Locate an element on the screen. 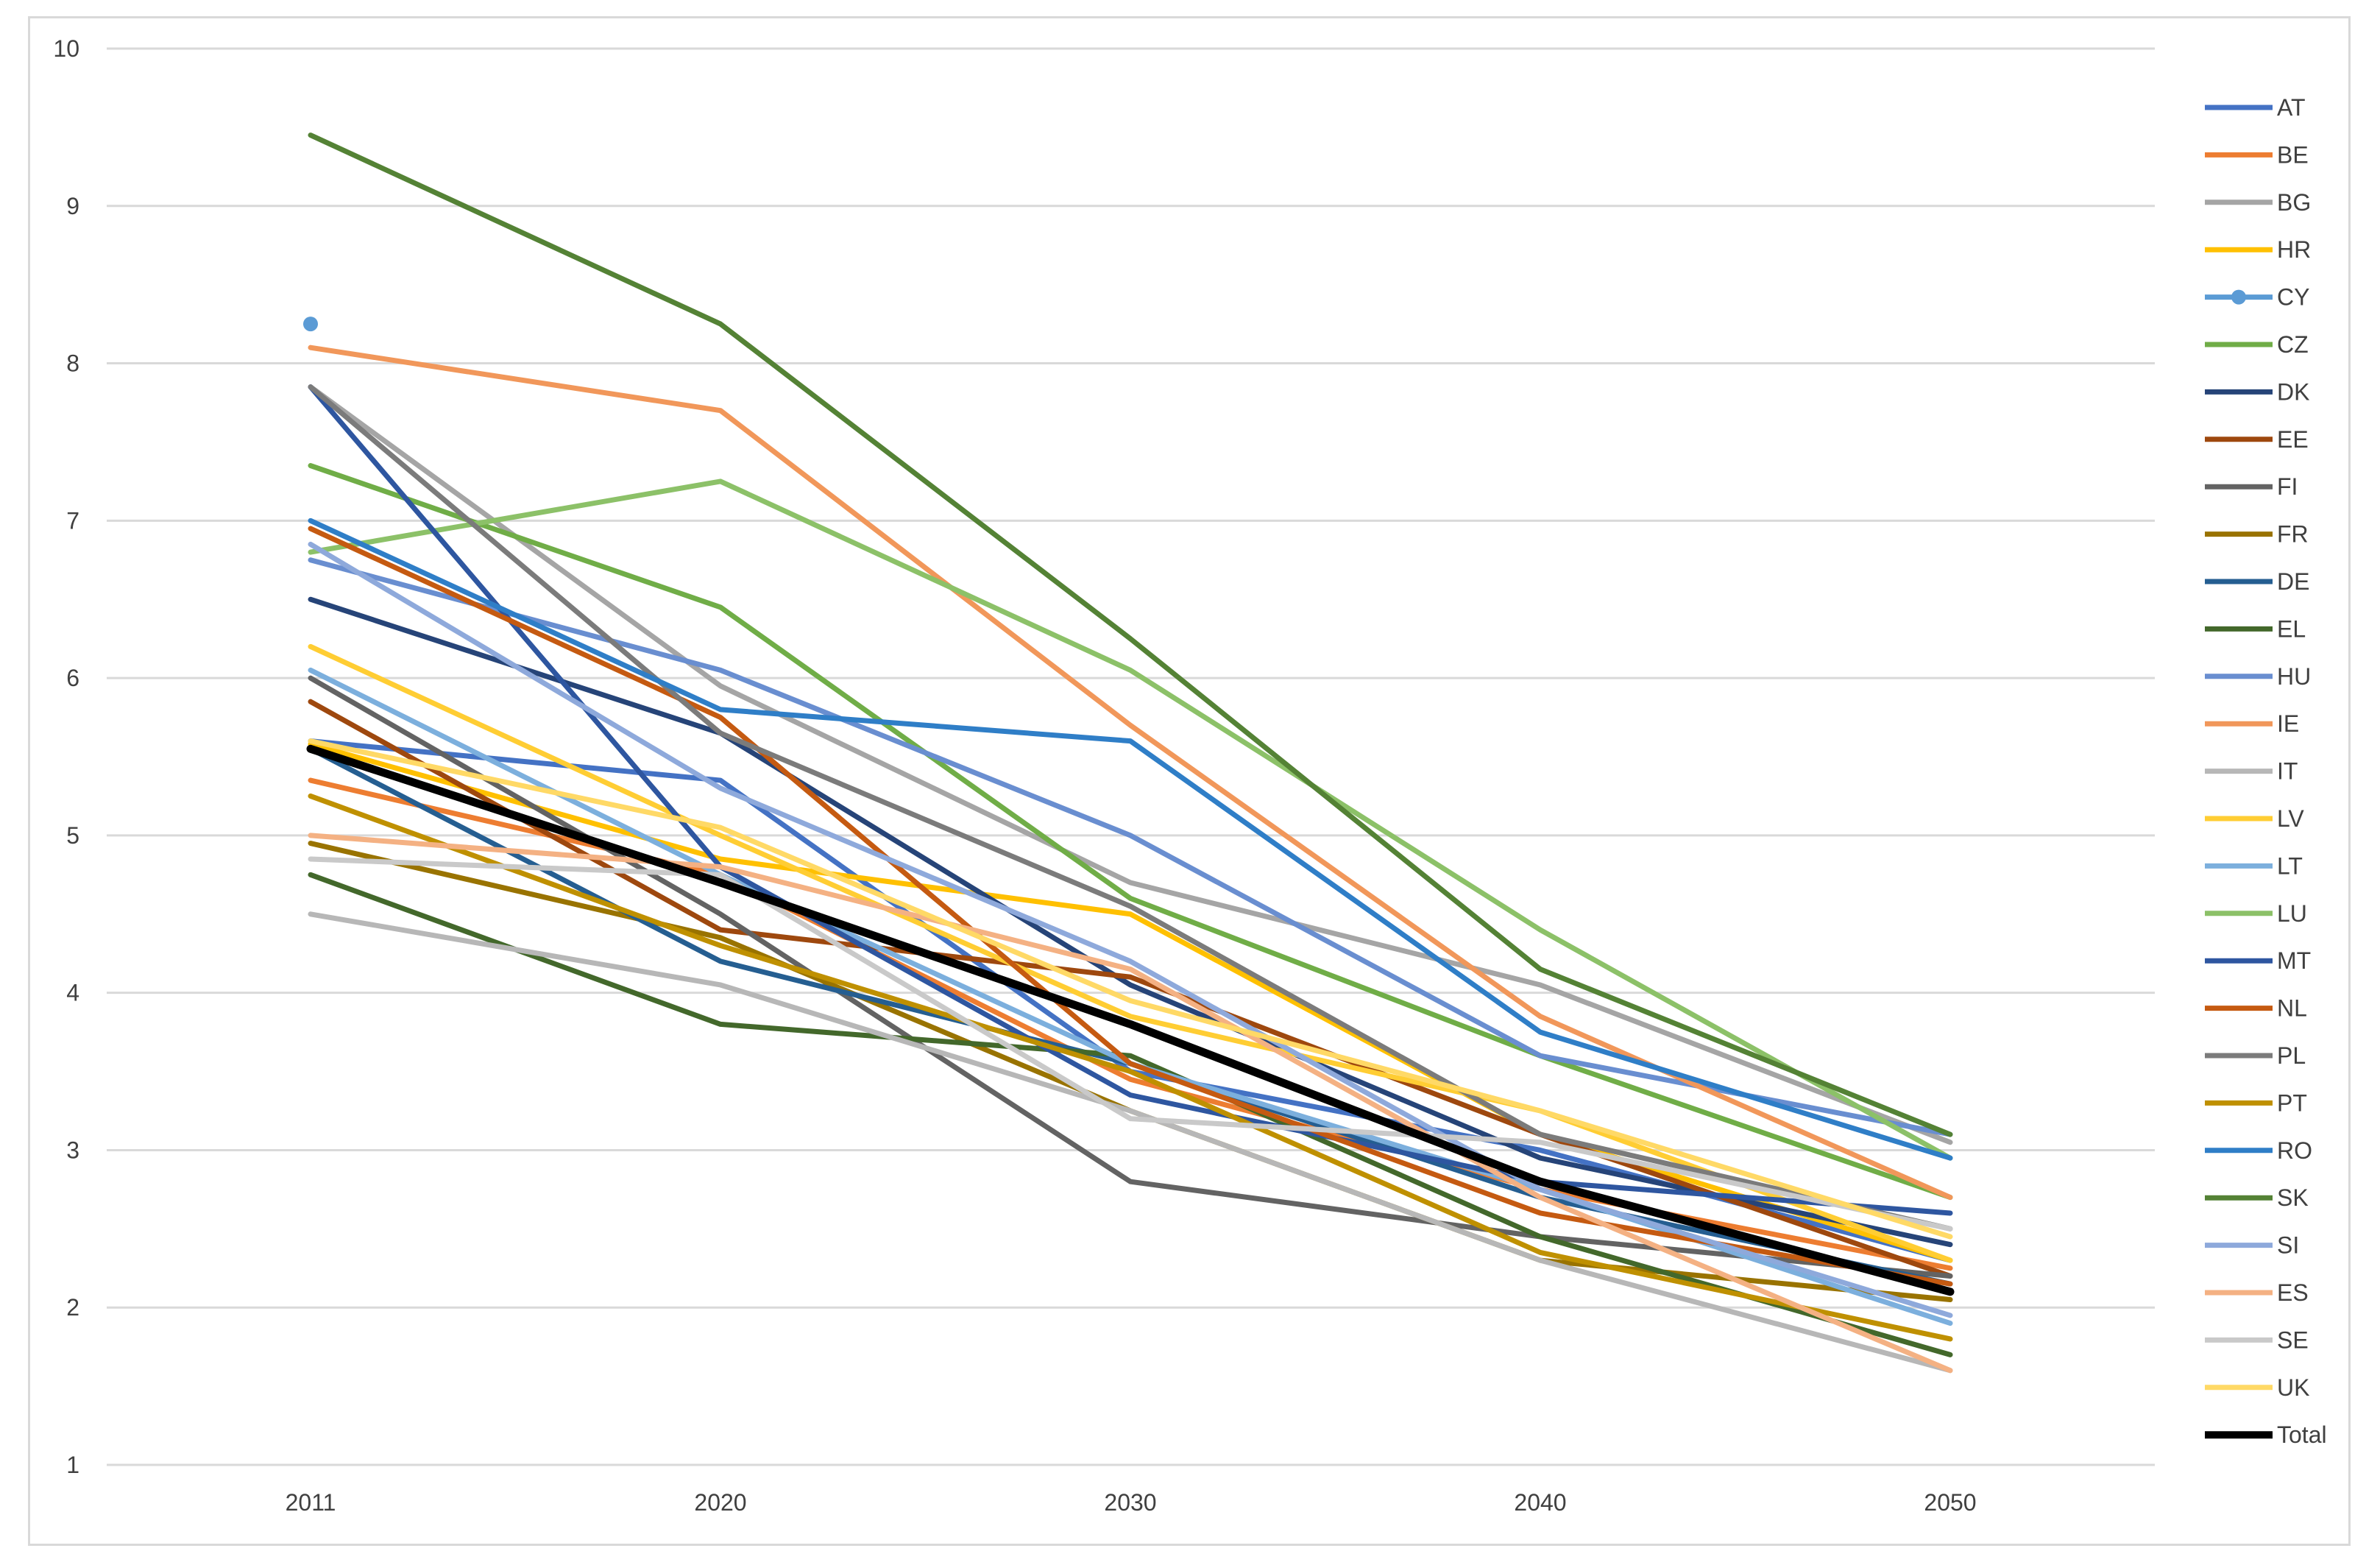  legend-label-total: Total is located at coordinates (2302, 1434).